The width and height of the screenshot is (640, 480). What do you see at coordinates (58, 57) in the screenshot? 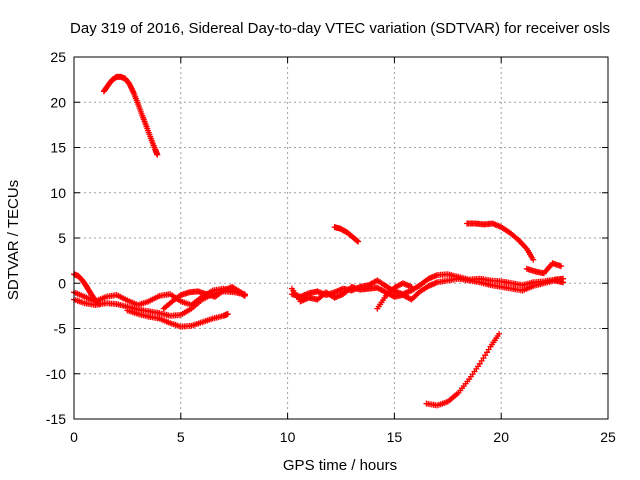
I see `y-tick-label: 25` at bounding box center [58, 57].